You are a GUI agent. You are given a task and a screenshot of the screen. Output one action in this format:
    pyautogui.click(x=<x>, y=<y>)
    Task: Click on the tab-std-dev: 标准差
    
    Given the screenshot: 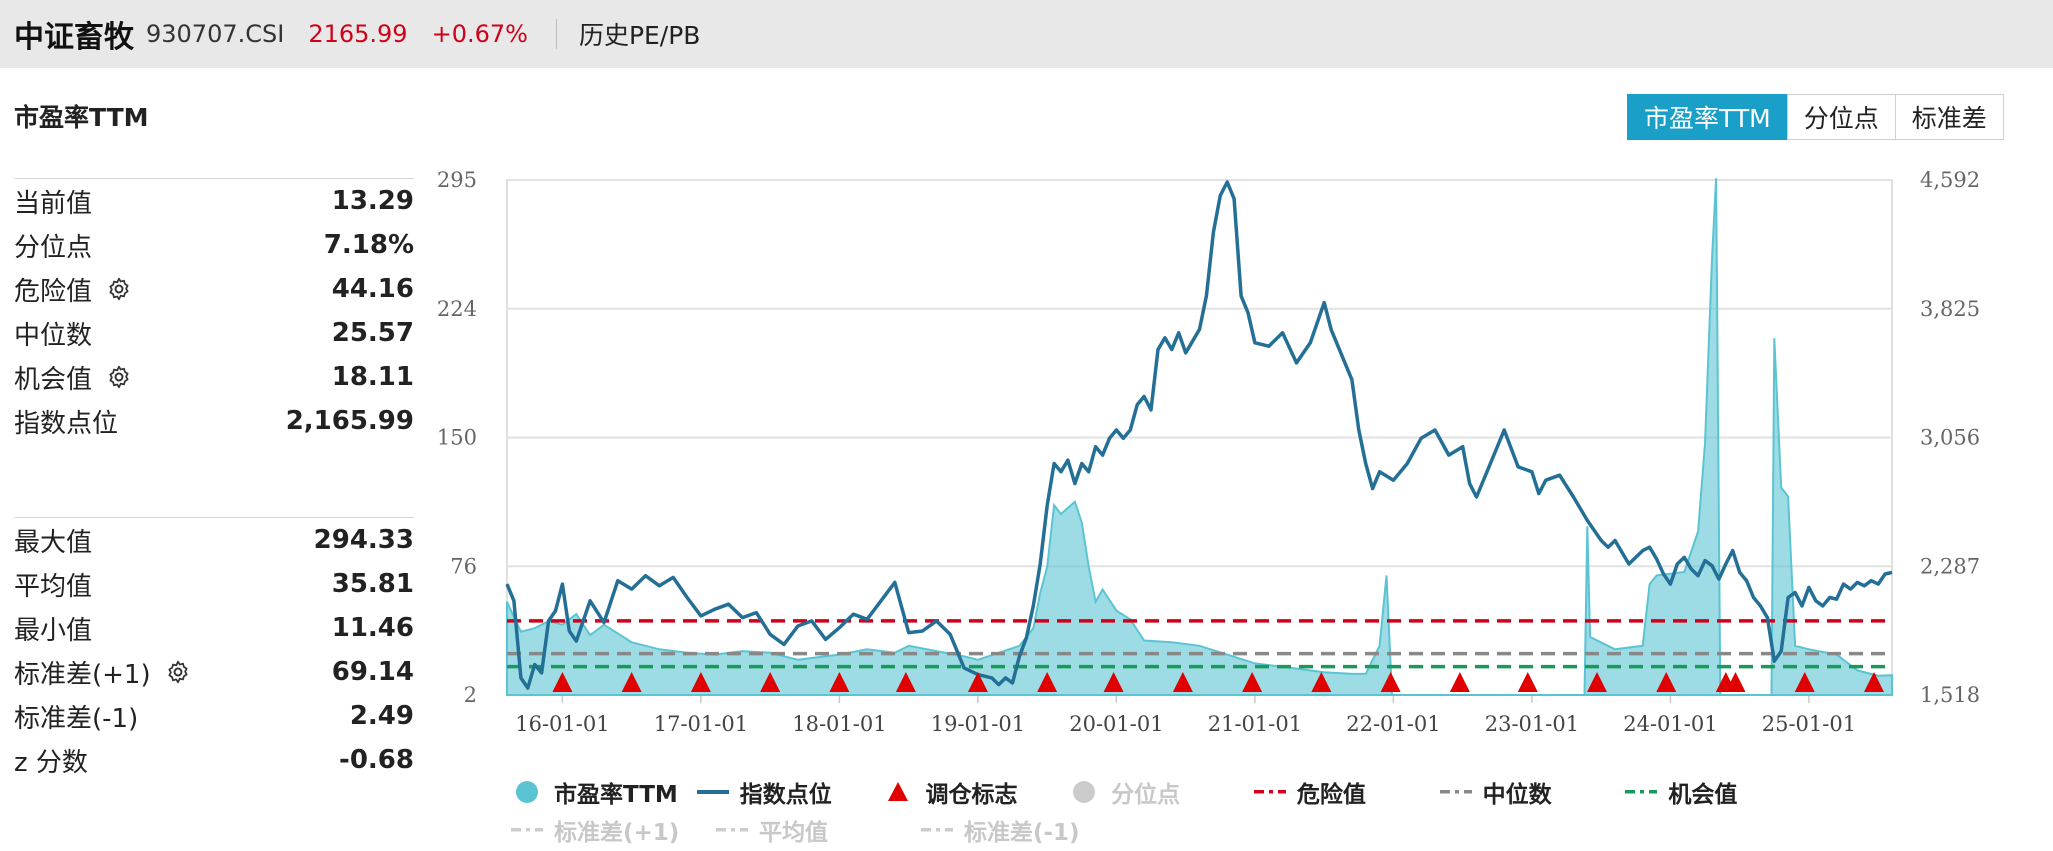 What is the action you would take?
    pyautogui.click(x=1949, y=117)
    